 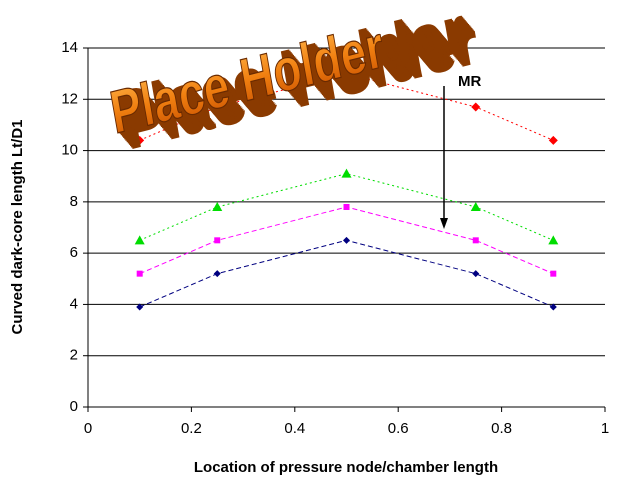 I want to click on x-axis-title: Location of pressure node/chamber length, so click(x=346, y=467).